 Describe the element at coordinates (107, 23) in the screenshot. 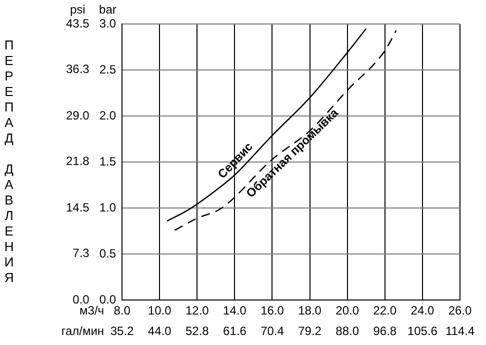

I see `y-tick-label: 3.0` at that location.